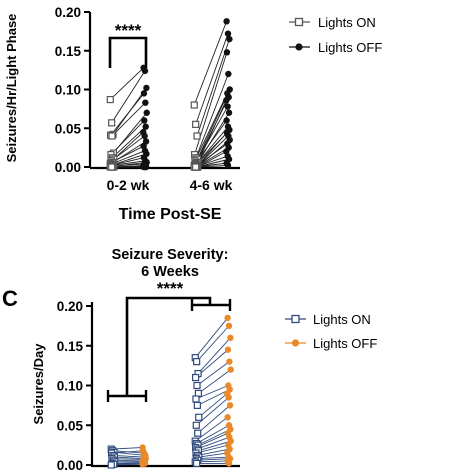 The image size is (474, 474). What do you see at coordinates (331, 331) in the screenshot?
I see `panel-c-legend: Lights ON Lights OFF` at bounding box center [331, 331].